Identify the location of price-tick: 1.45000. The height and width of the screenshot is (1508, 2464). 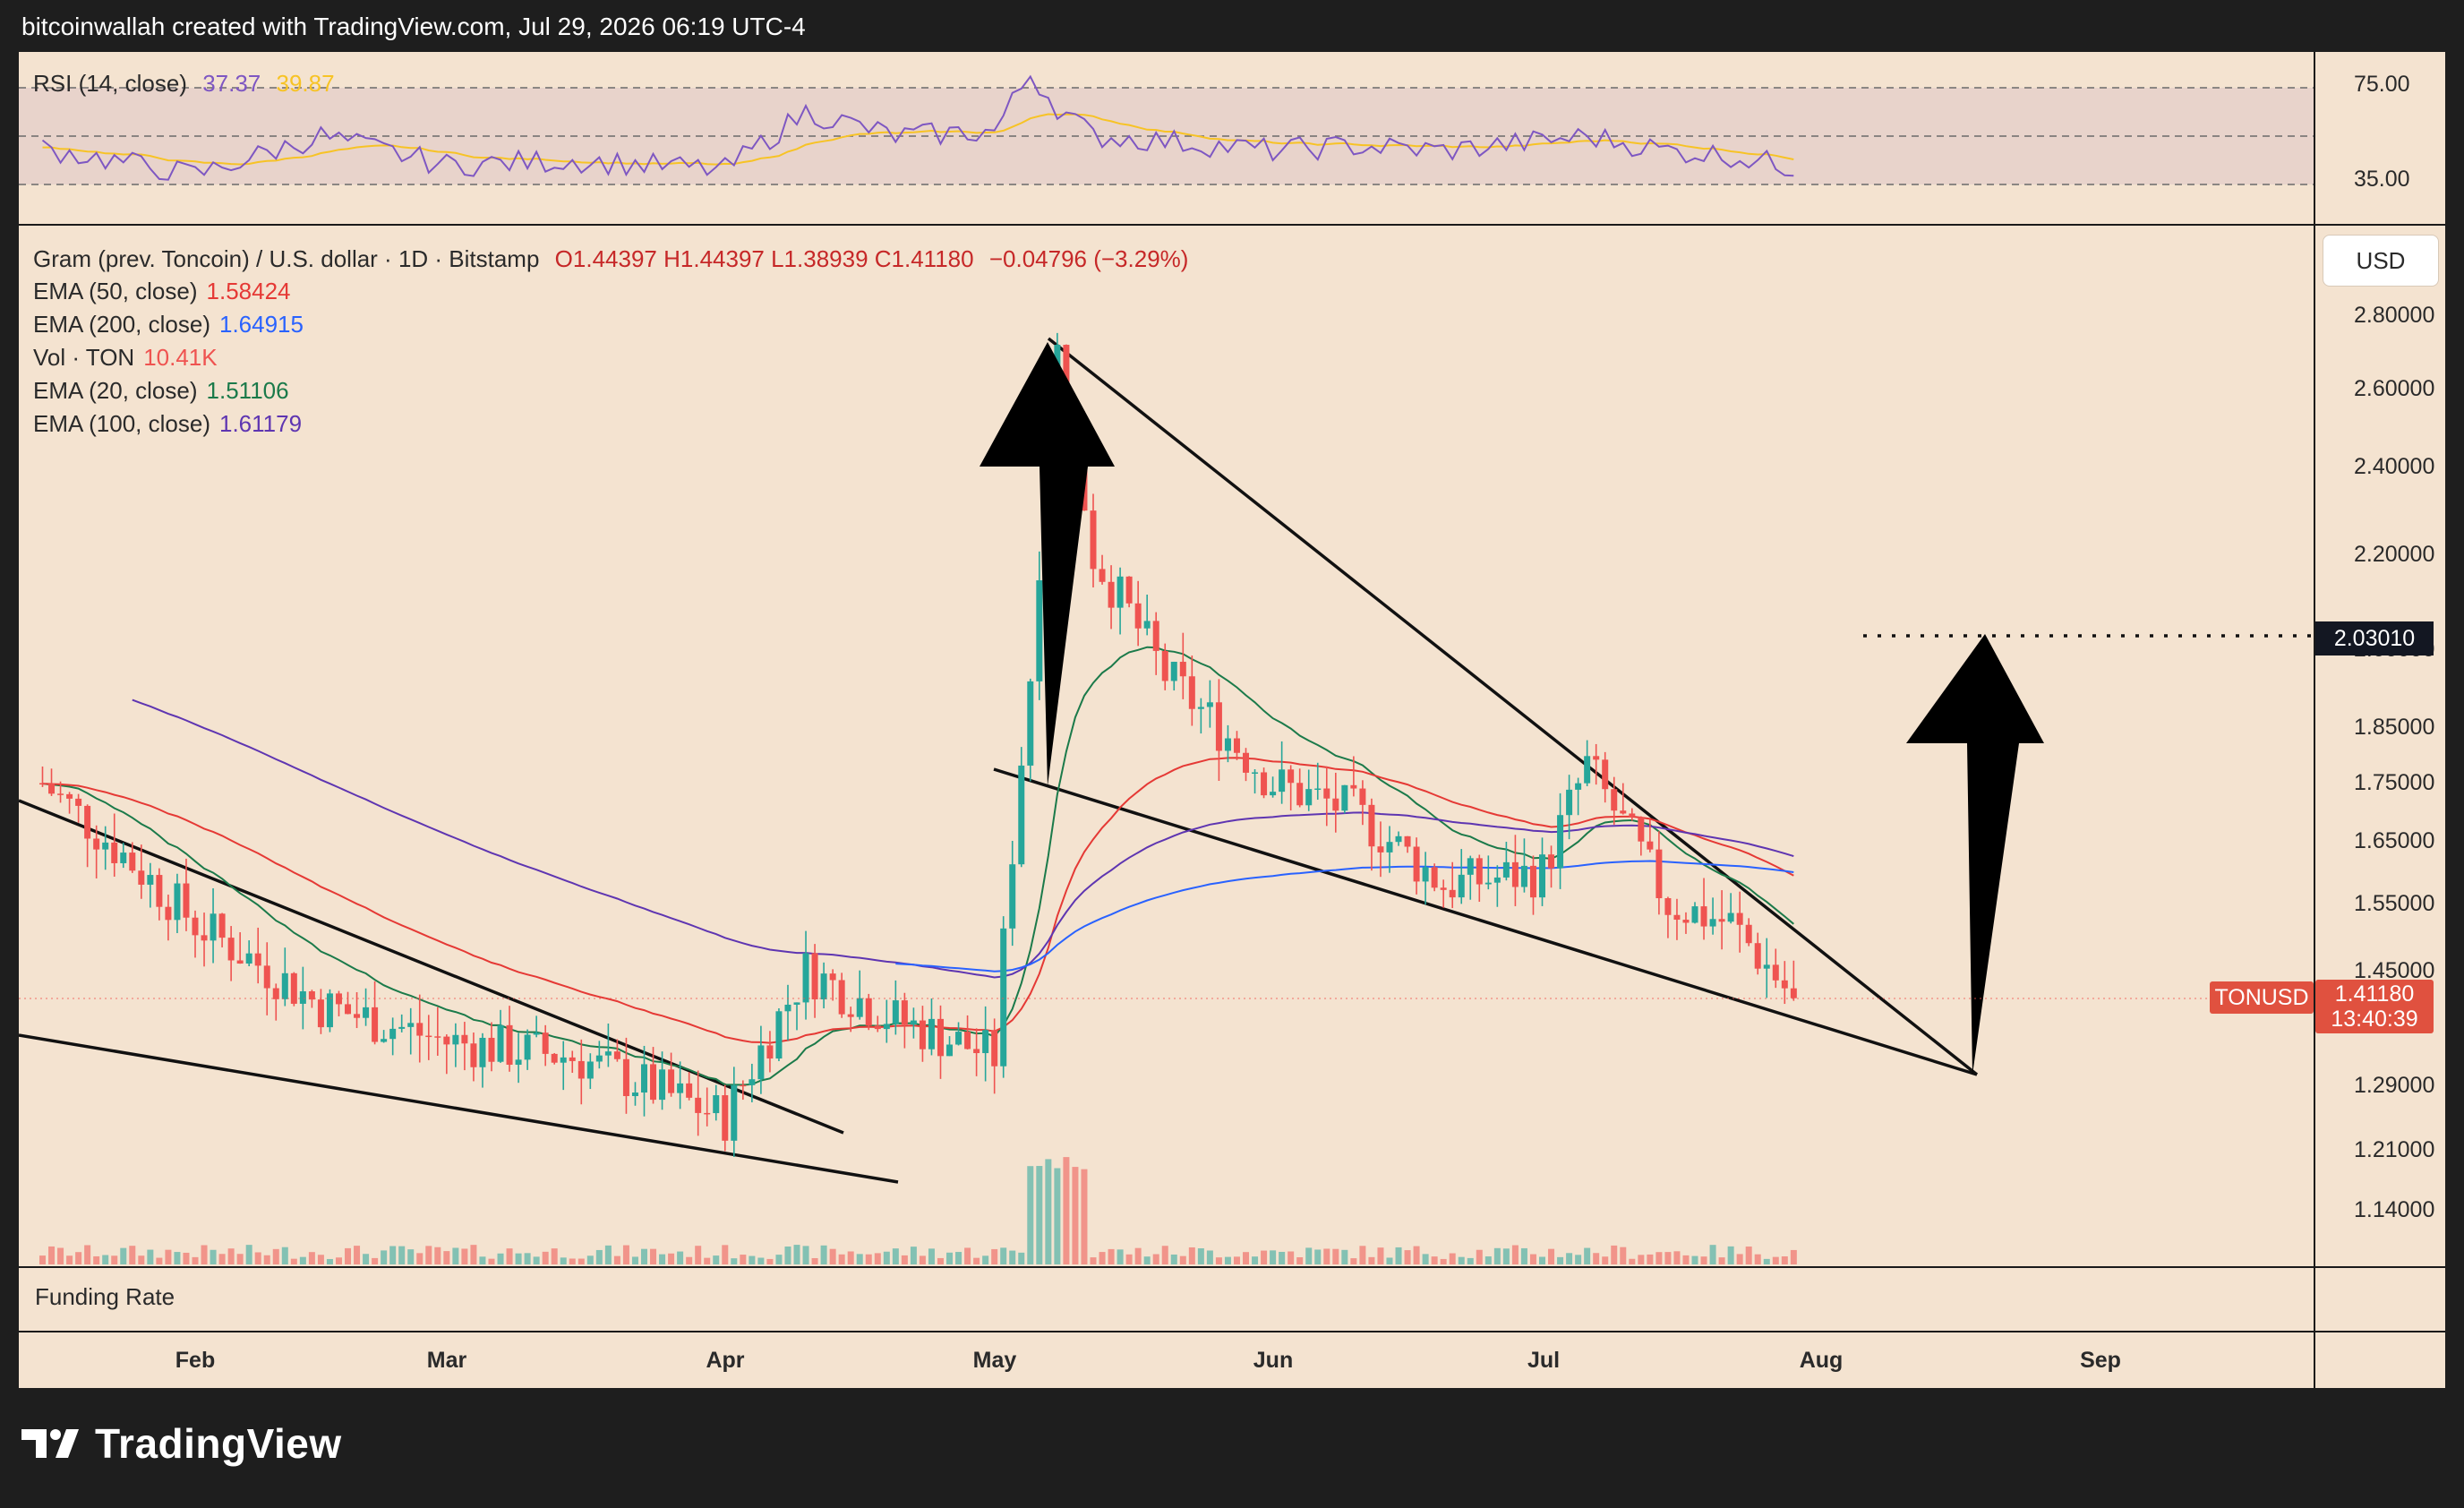
(2394, 970).